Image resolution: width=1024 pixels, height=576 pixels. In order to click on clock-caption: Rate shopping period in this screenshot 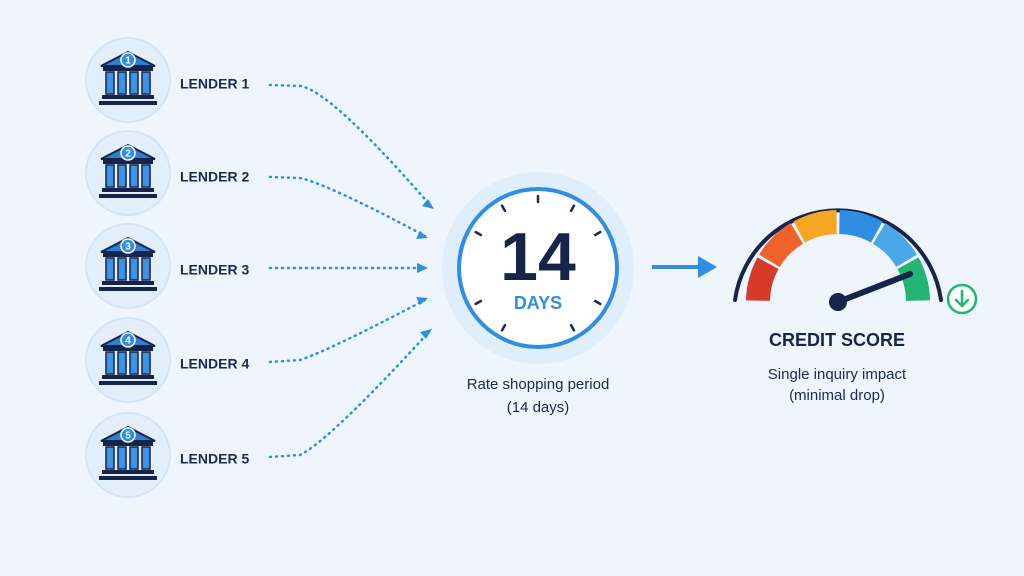, I will do `click(538, 384)`.